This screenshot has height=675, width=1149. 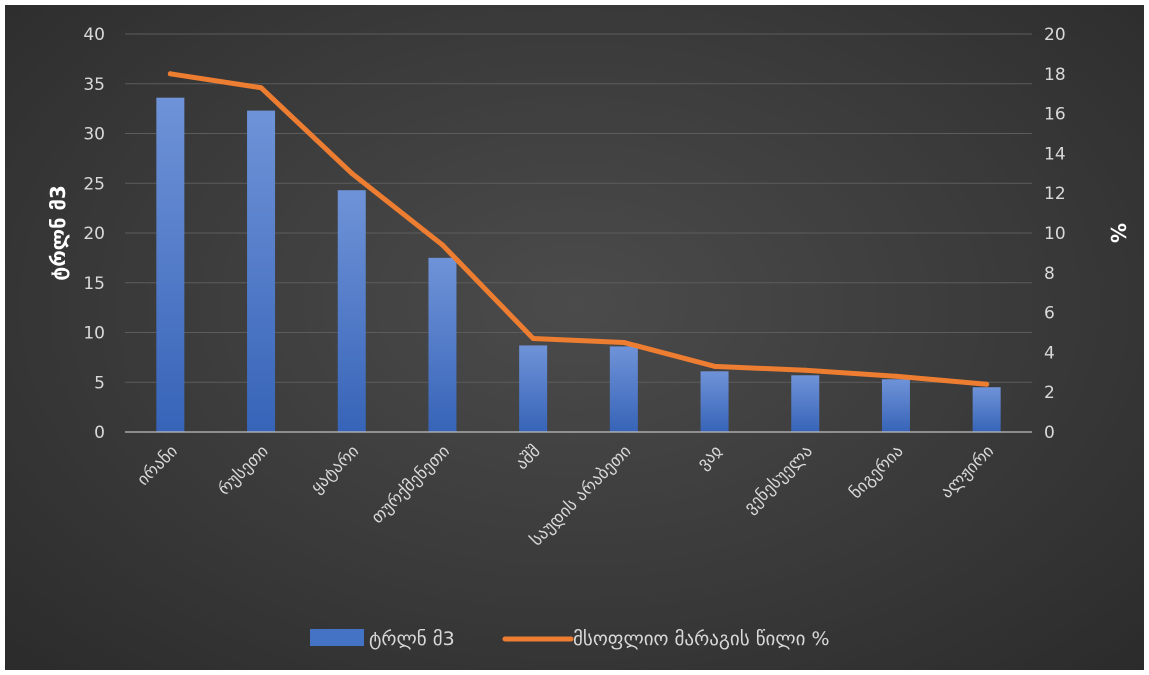 I want to click on y-tick-label-left: 15, so click(x=94, y=284).